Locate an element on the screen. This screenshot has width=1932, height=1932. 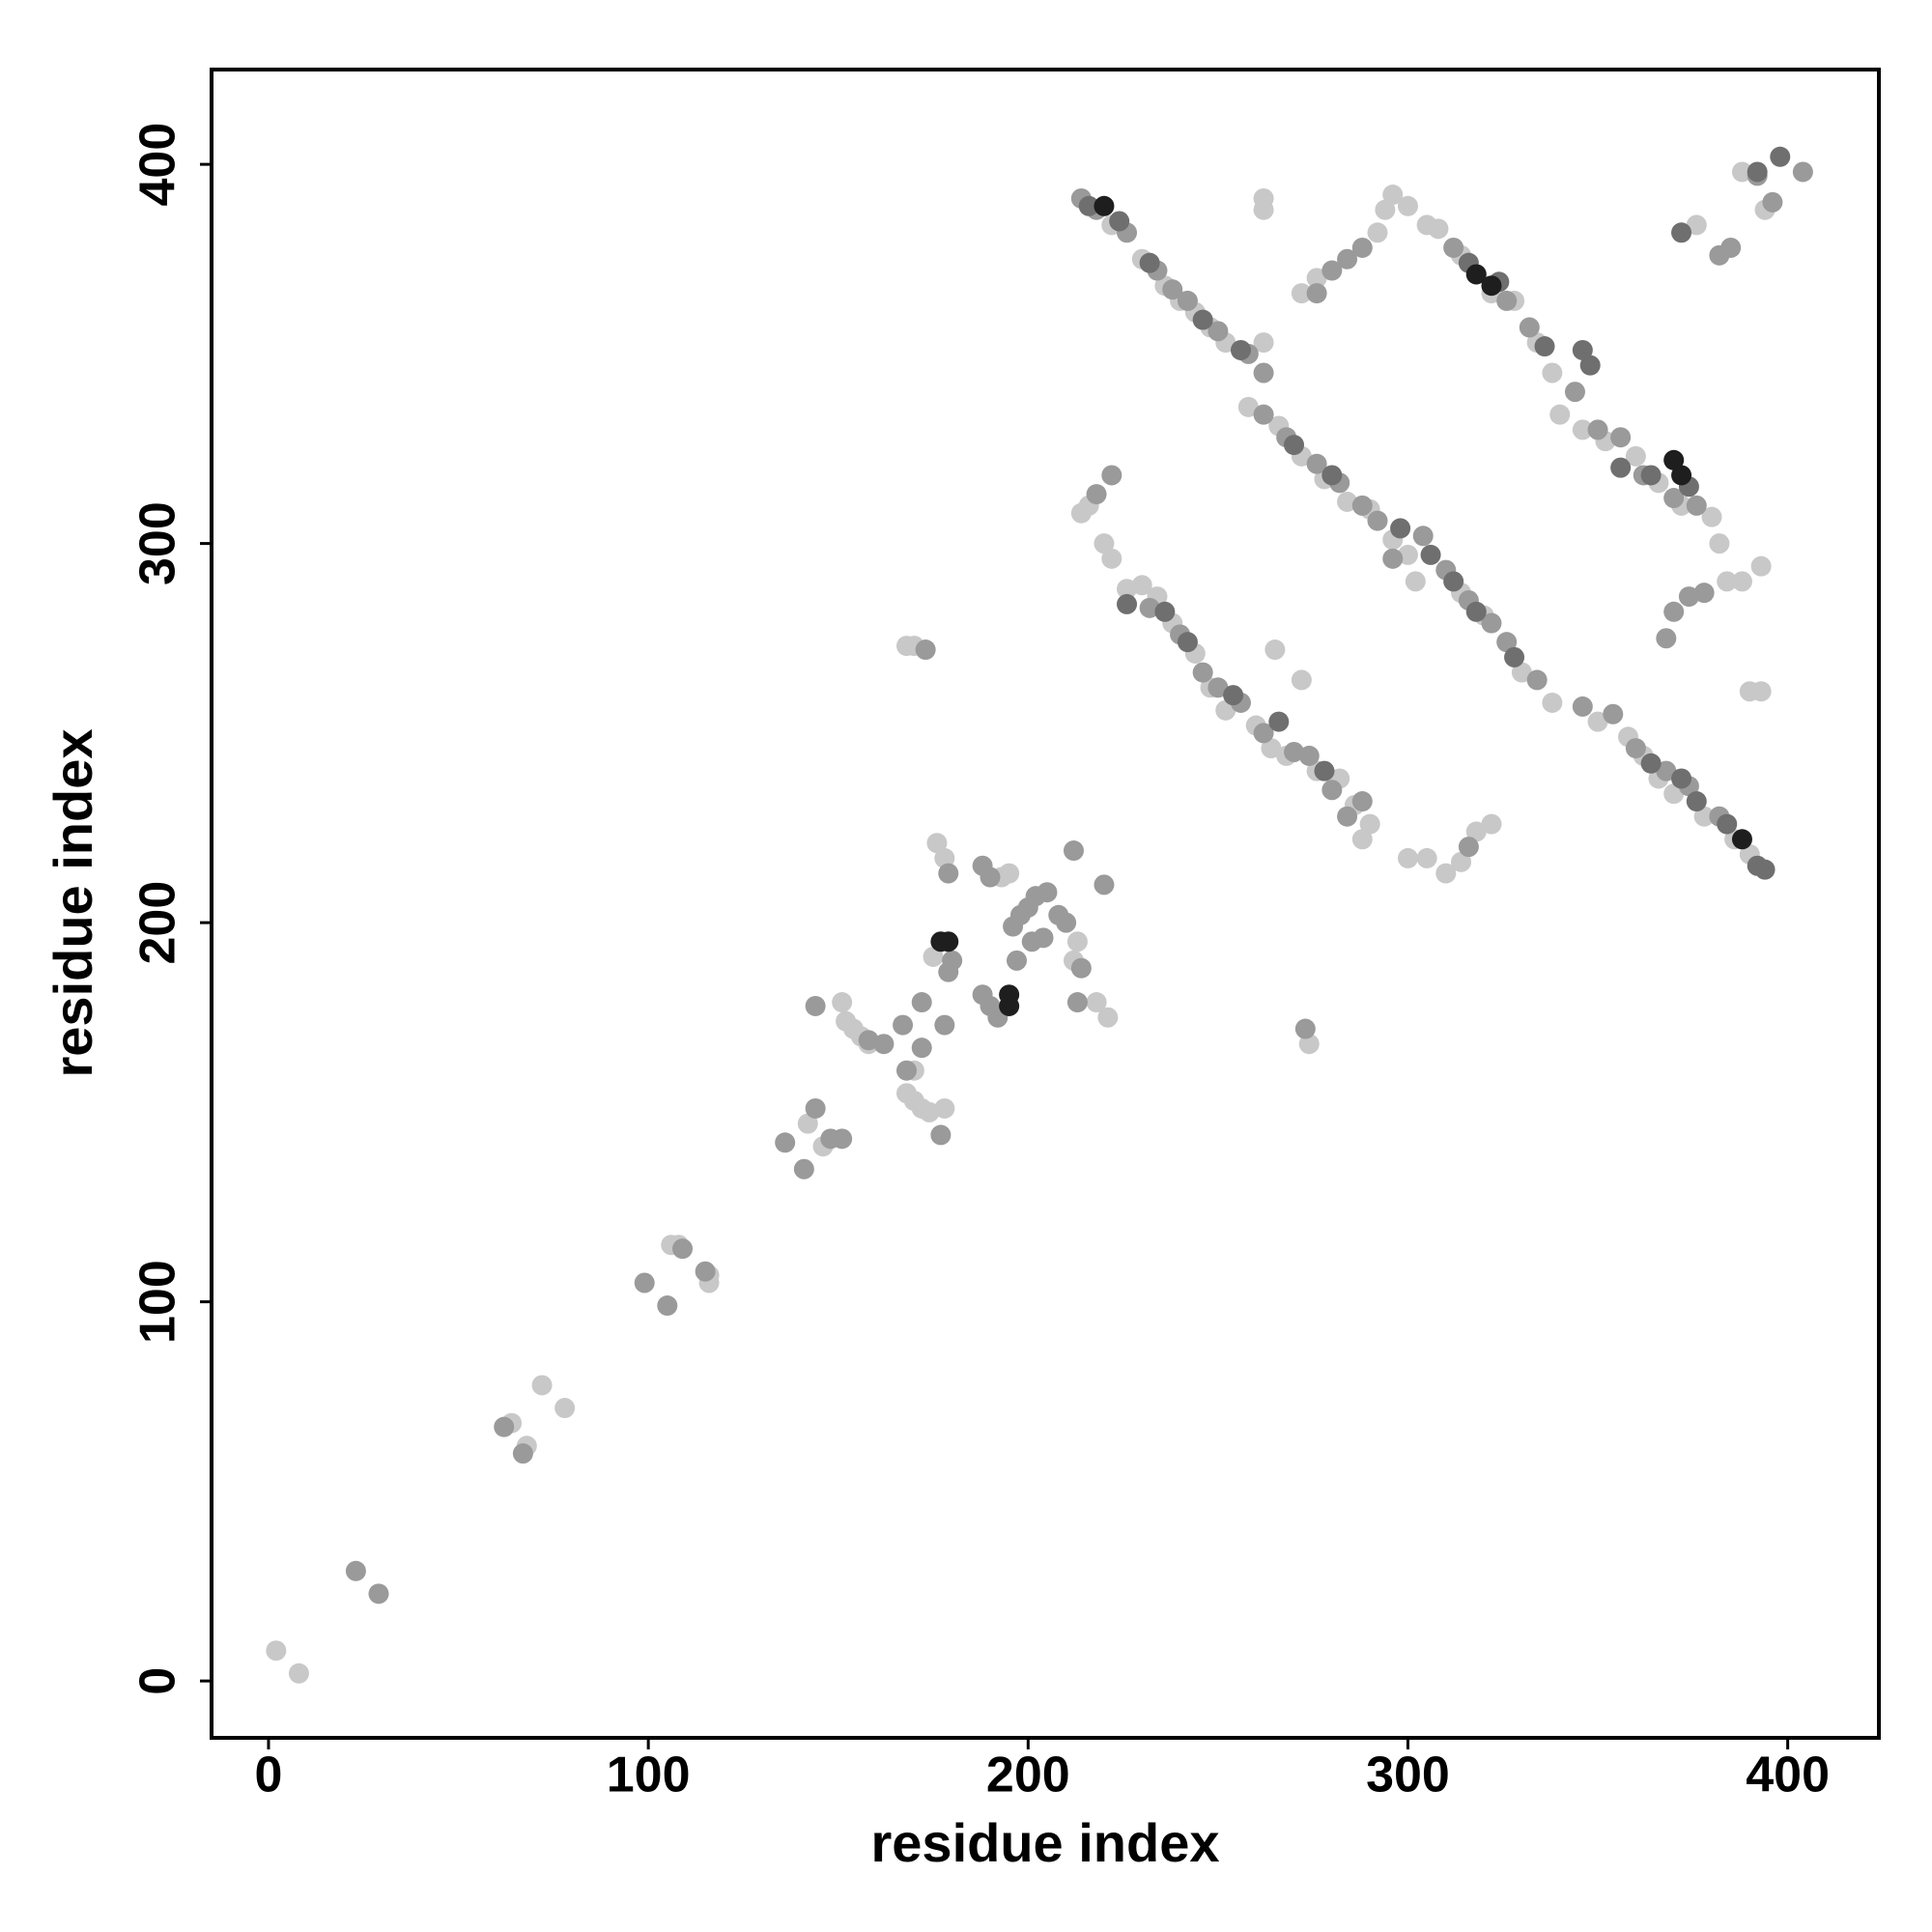
x-tick-label: 300 is located at coordinates (1408, 1775).